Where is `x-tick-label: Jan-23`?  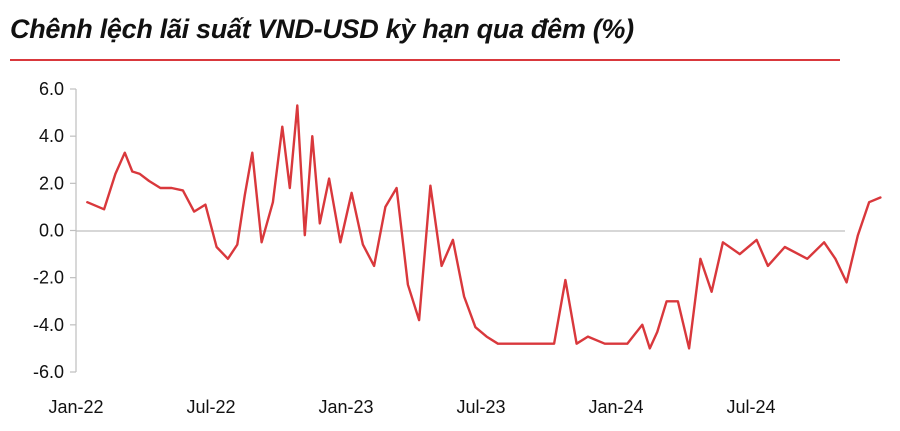
x-tick-label: Jan-23 is located at coordinates (345, 407).